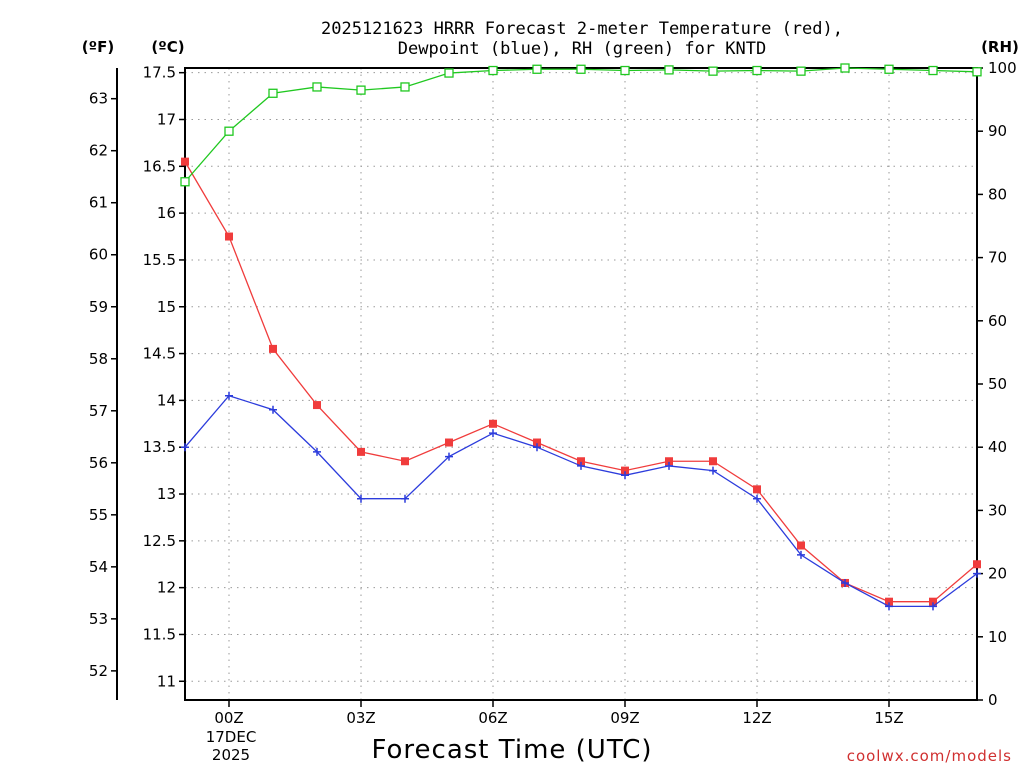 This screenshot has width=1024, height=768. What do you see at coordinates (98, 671) in the screenshot?
I see `fahrenheit-tick-label: 52` at bounding box center [98, 671].